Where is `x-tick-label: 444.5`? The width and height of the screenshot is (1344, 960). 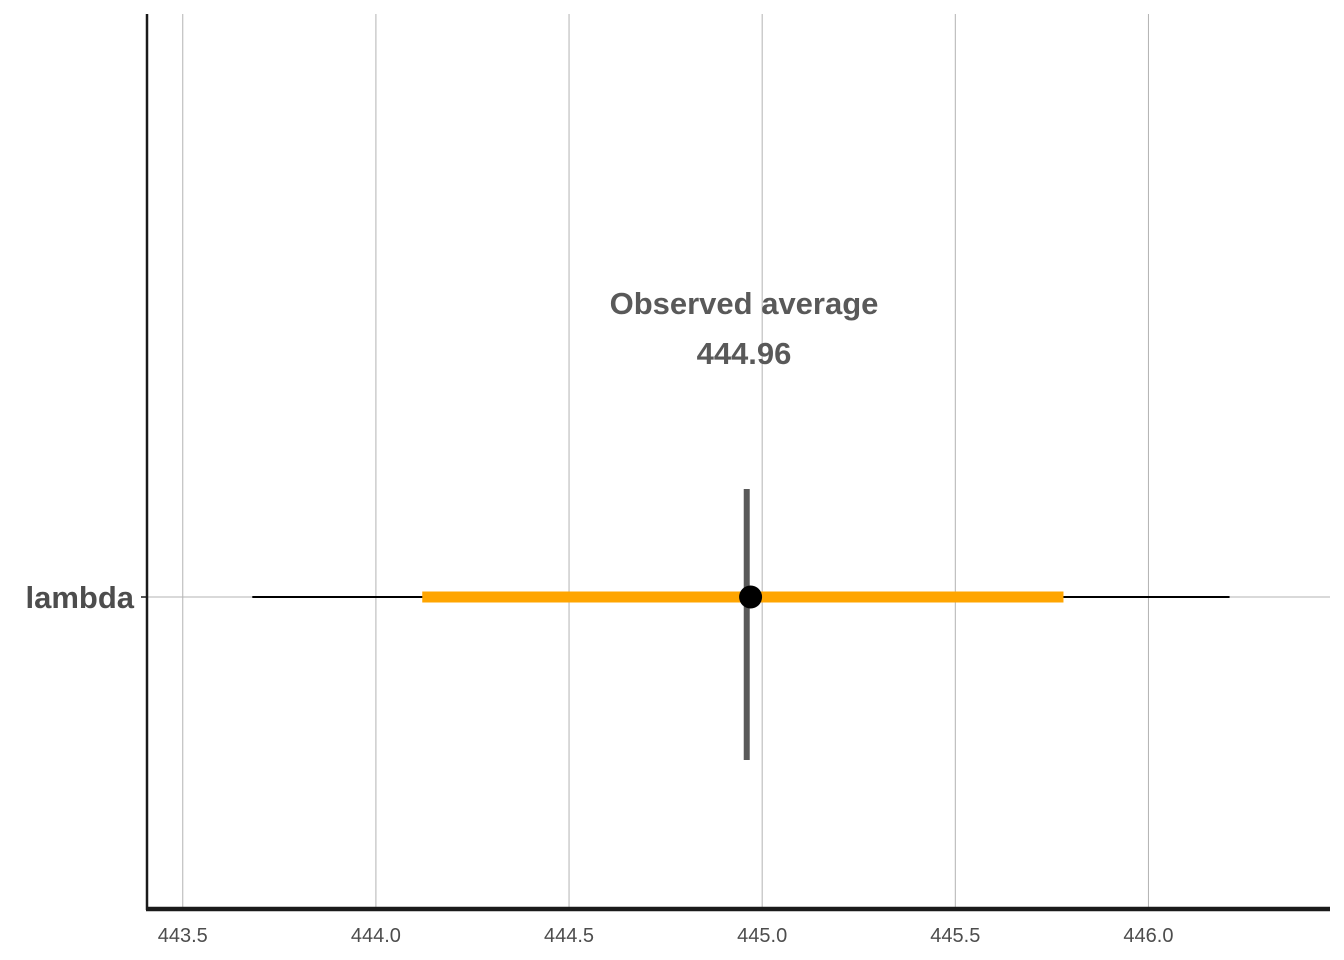
x-tick-label: 444.5 is located at coordinates (569, 936).